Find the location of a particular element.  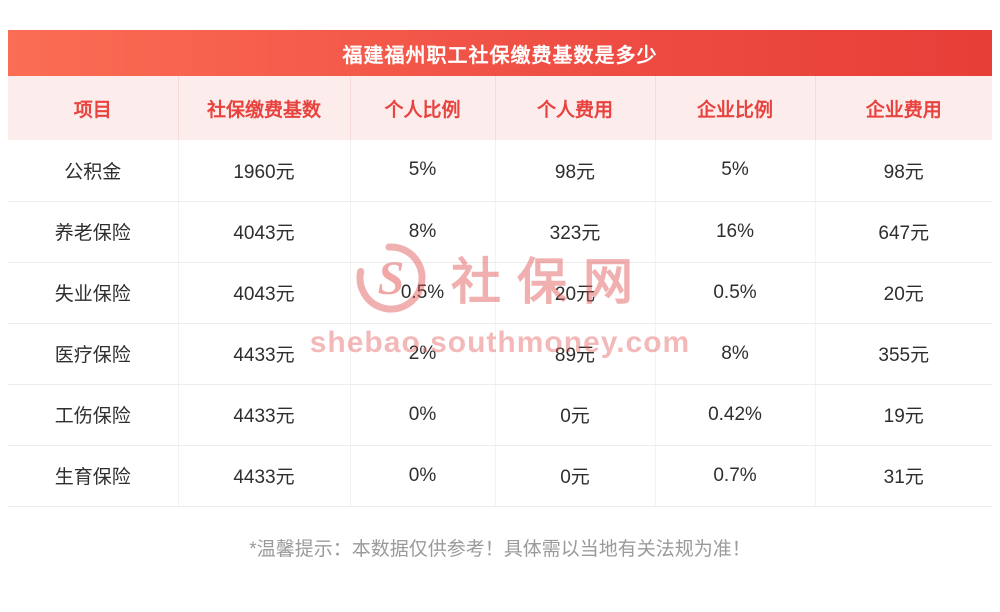

table-cell: 19元 is located at coordinates (903, 415).